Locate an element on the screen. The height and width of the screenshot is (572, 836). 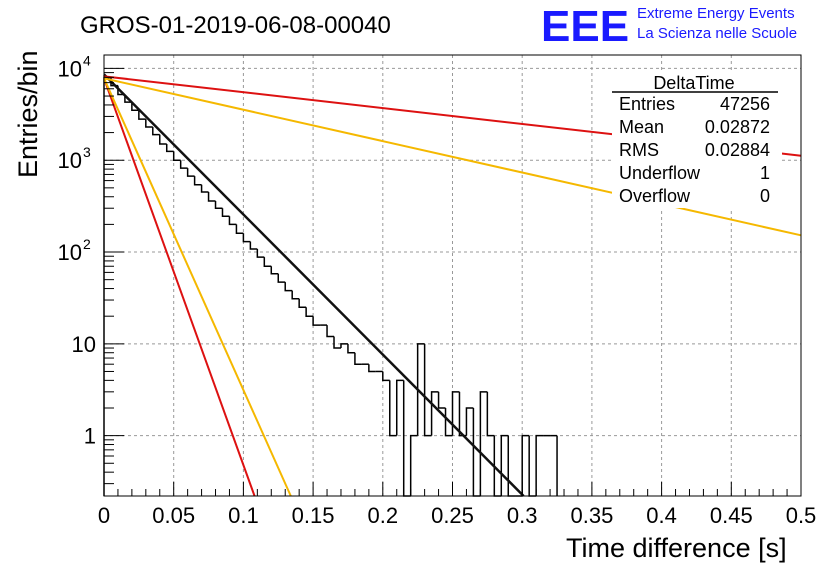
fit-curve is located at coordinates (179, 287).